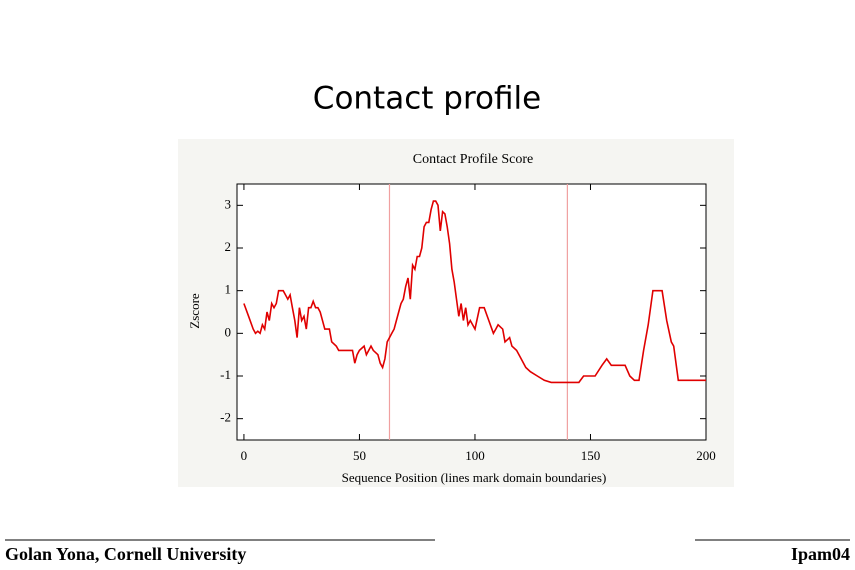  I want to click on x-tick-label: 50, so click(359, 455).